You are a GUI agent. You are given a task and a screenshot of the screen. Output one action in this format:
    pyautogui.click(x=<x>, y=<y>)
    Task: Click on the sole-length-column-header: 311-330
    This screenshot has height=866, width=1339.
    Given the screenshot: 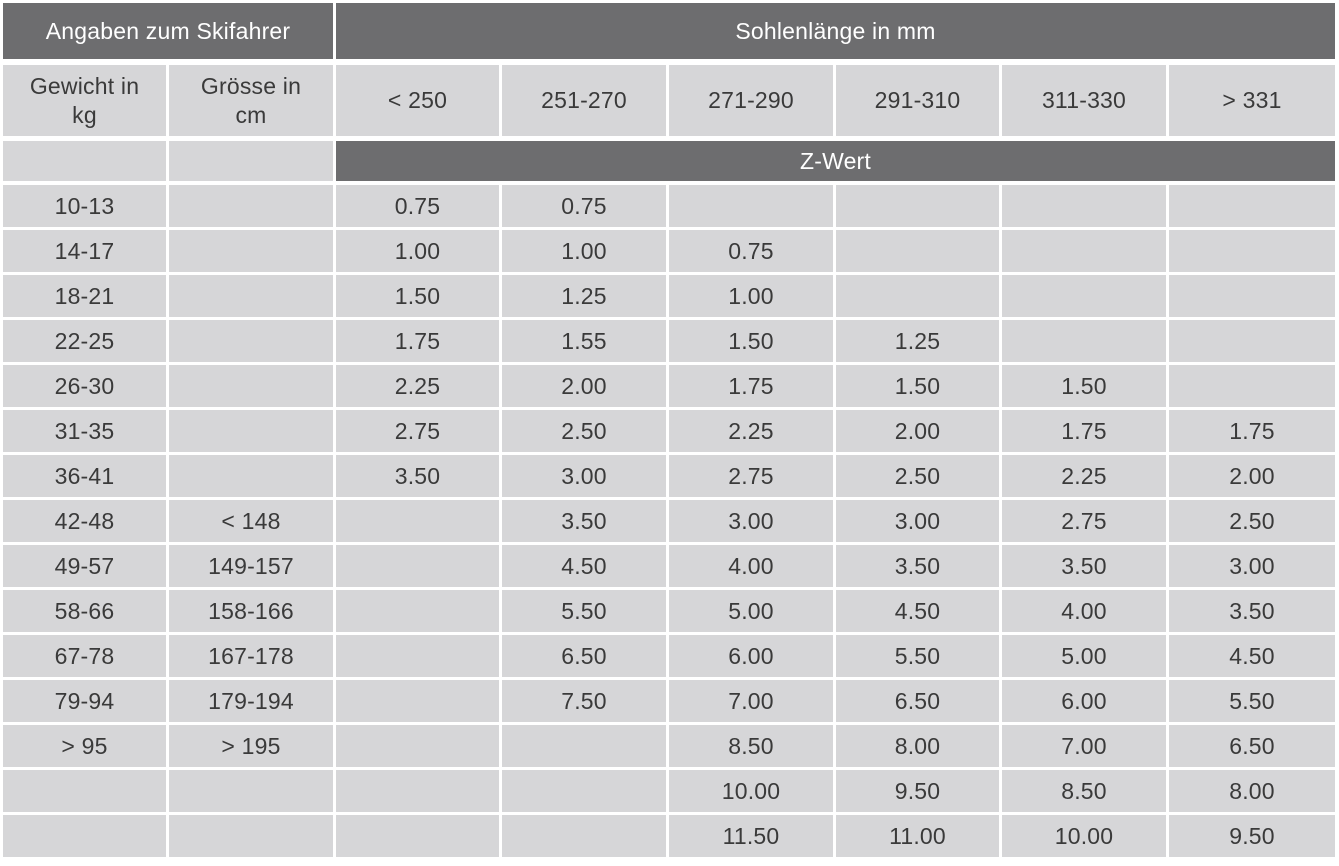 What is the action you would take?
    pyautogui.click(x=1084, y=100)
    